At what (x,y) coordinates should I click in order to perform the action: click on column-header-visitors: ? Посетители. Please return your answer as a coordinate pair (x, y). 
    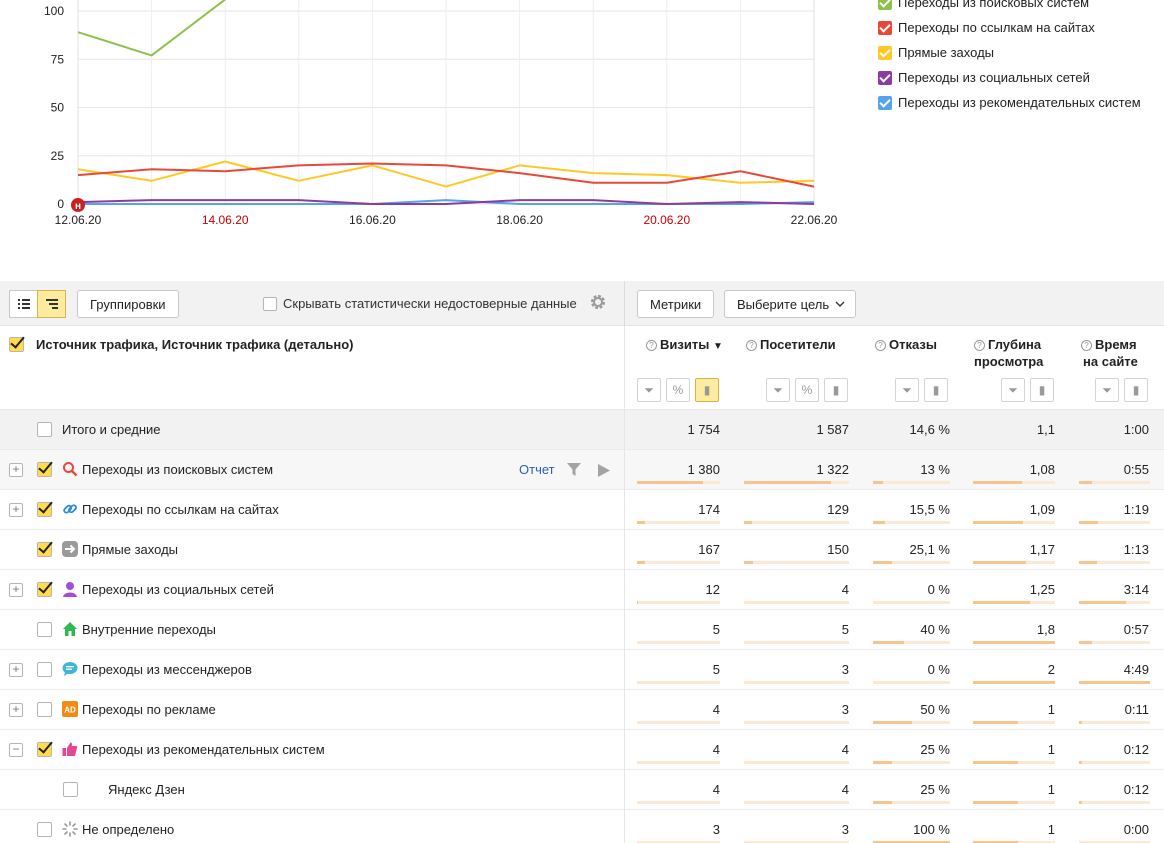
    Looking at the image, I should click on (791, 344).